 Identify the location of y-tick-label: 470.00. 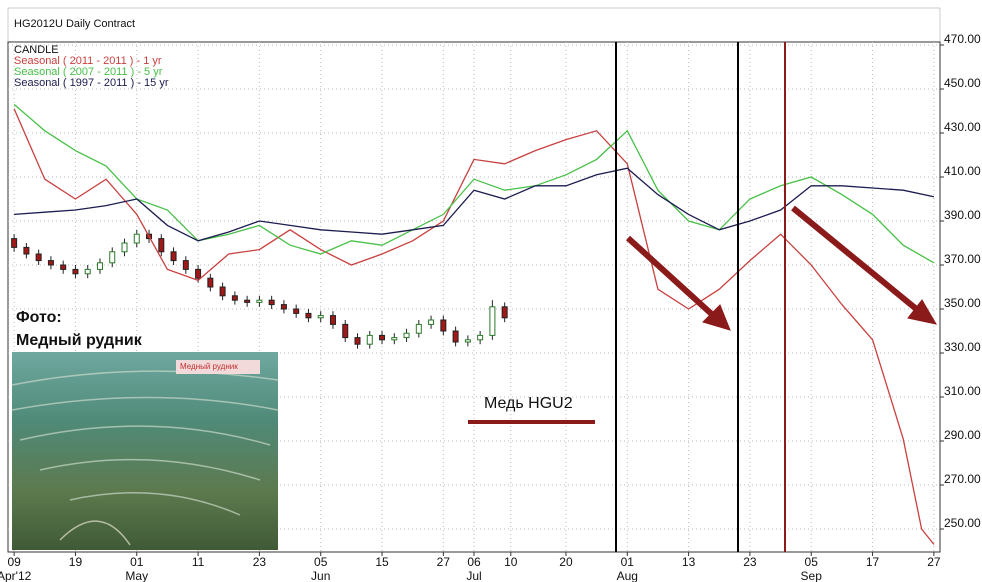
(962, 39).